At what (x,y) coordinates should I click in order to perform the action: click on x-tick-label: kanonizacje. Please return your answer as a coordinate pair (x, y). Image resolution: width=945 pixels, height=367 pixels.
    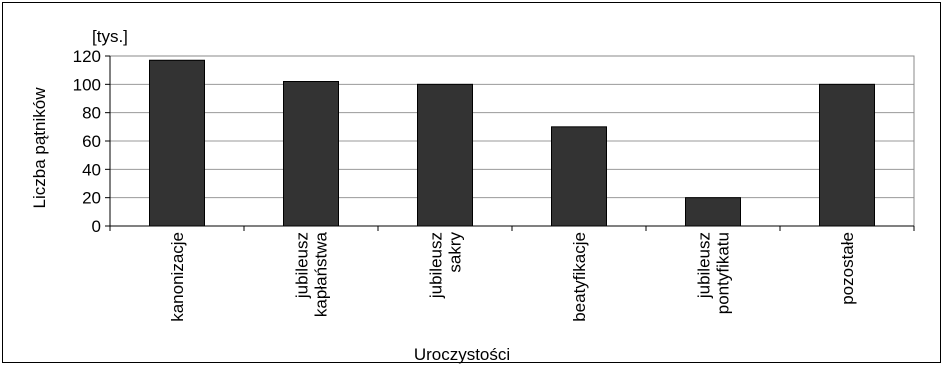
    Looking at the image, I should click on (177, 277).